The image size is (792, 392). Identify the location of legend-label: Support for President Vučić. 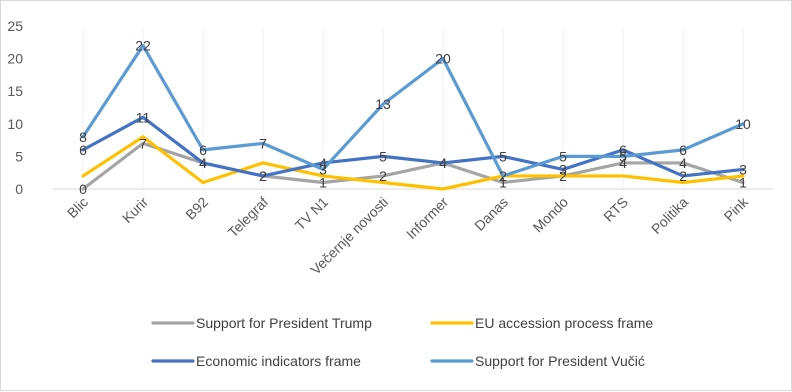
(560, 361).